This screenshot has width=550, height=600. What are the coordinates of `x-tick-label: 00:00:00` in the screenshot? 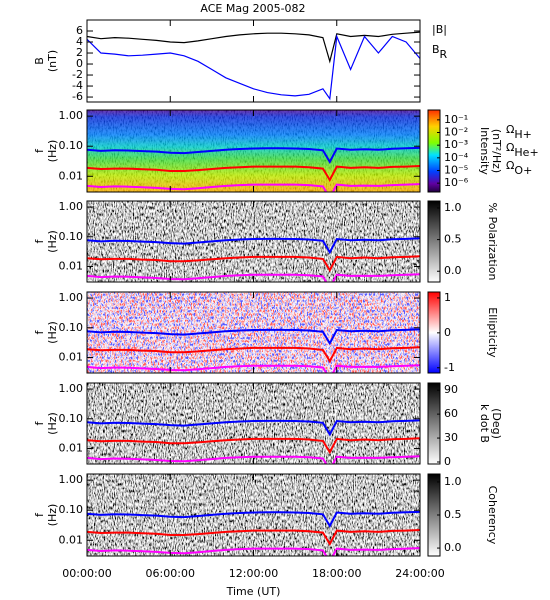 It's located at (86, 573).